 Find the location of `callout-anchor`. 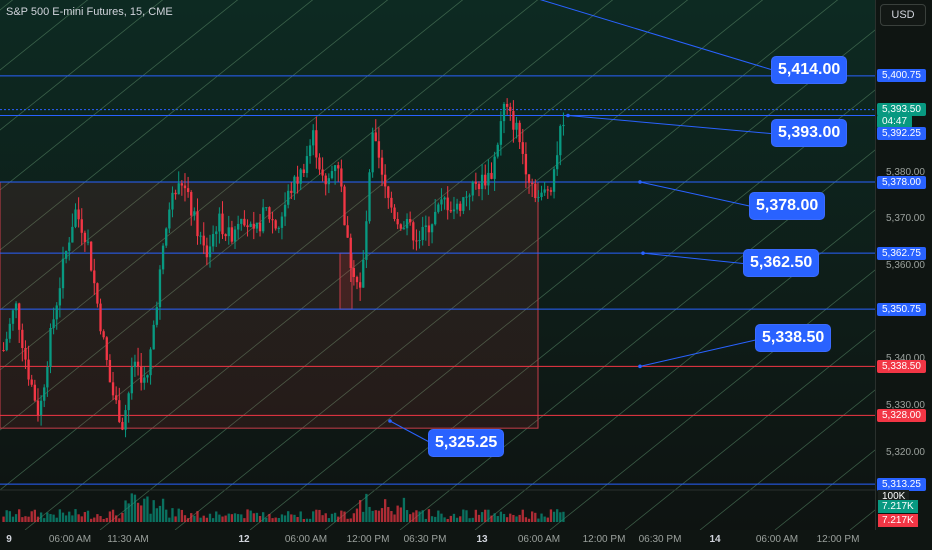

callout-anchor is located at coordinates (390, 421).